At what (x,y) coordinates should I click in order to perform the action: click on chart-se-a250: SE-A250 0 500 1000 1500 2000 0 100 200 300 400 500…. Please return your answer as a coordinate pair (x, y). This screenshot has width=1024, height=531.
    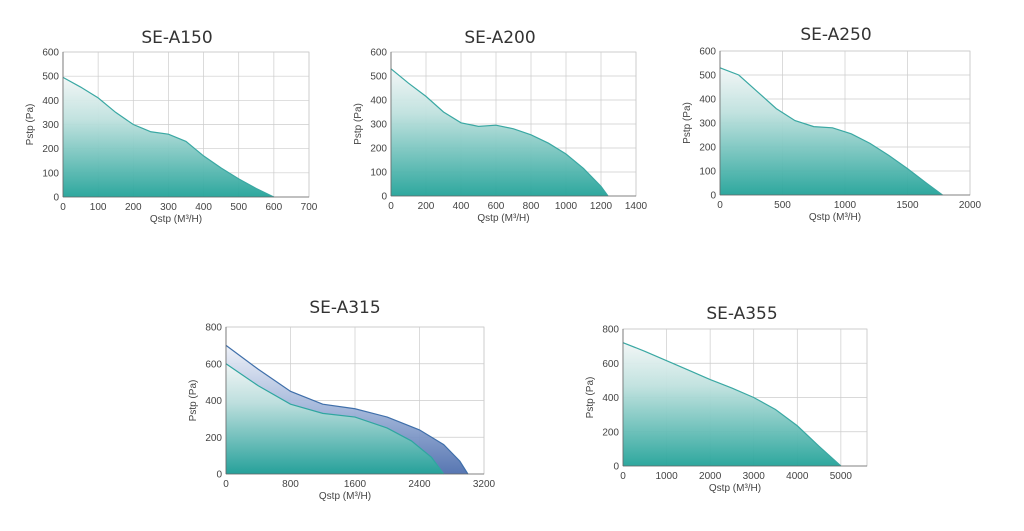
    Looking at the image, I should click on (832, 124).